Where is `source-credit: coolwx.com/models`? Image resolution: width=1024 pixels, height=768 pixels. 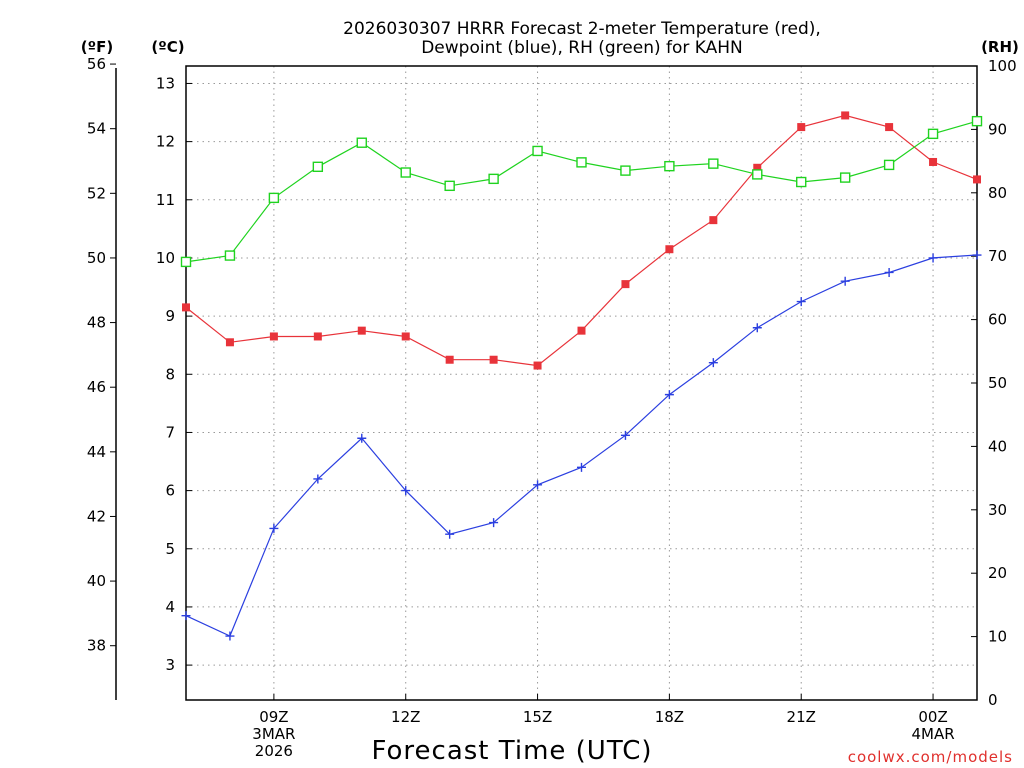 source-credit: coolwx.com/models is located at coordinates (930, 757).